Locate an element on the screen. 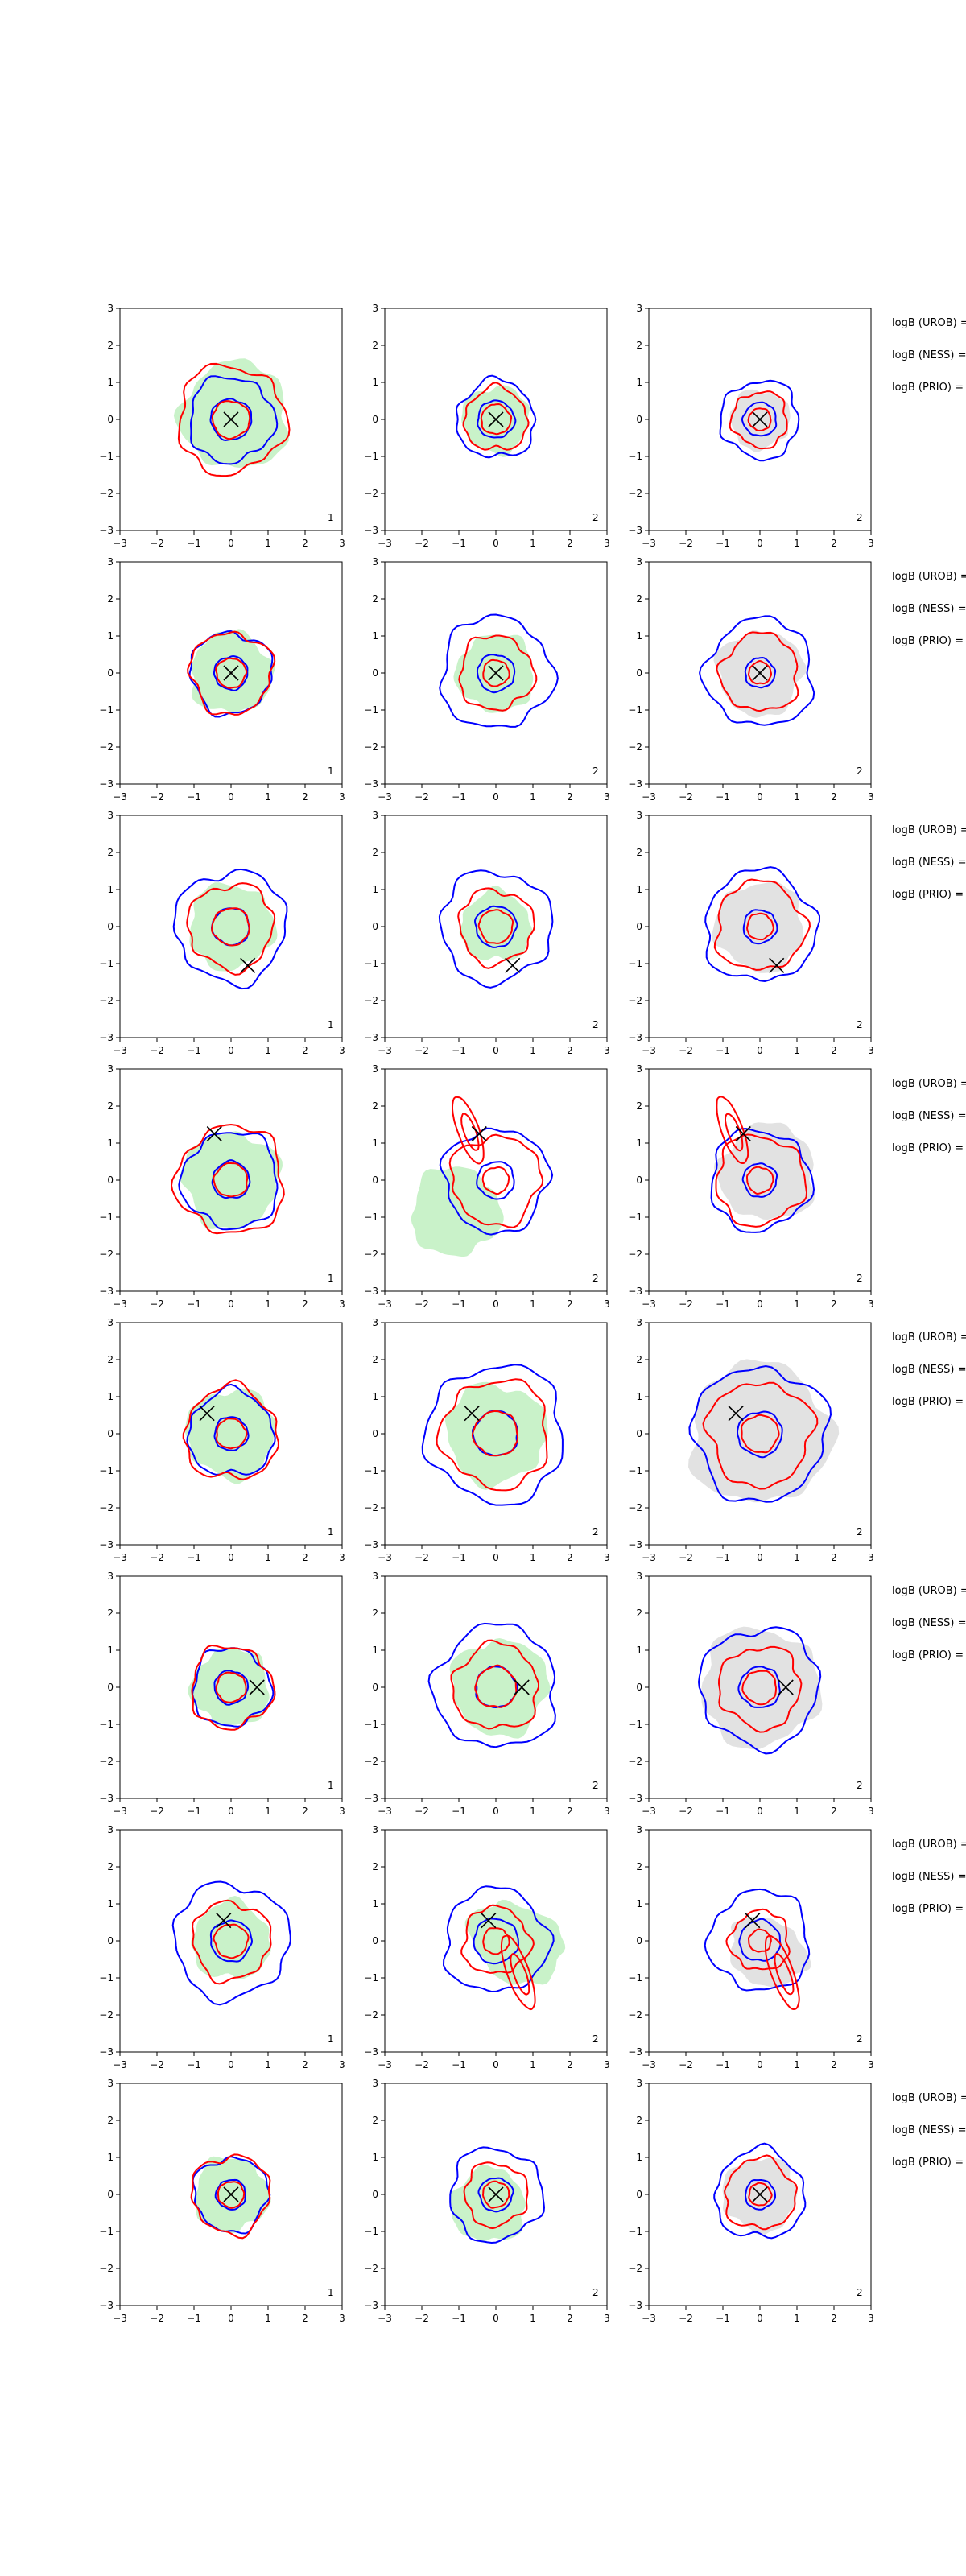  panel-r5-c1: −3 −2 −1 0 1 2 3 3 2 1 0 −1 −2 −3 1 is located at coordinates (222, 1440).